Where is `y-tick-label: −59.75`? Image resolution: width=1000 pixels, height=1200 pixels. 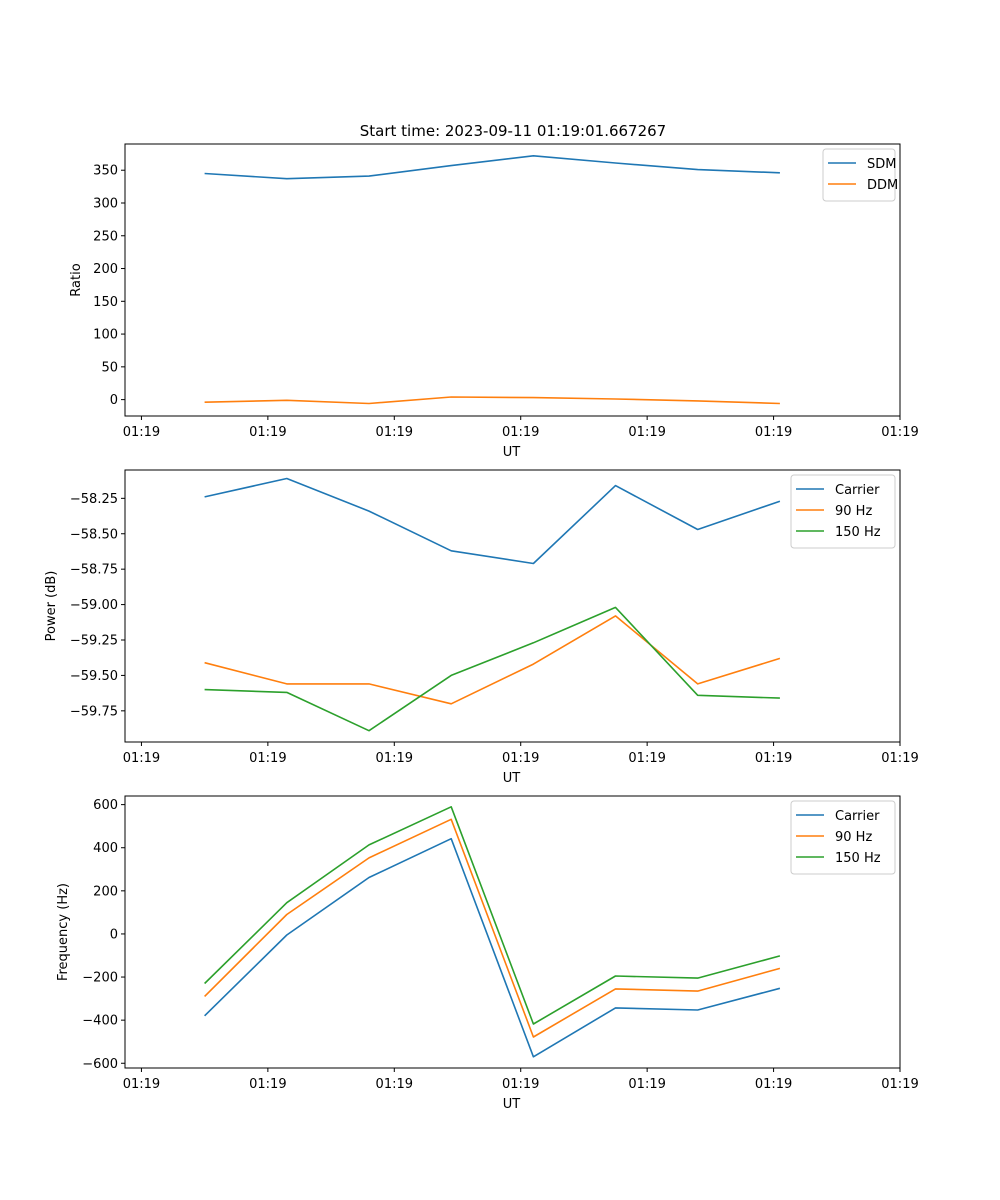 y-tick-label: −59.75 is located at coordinates (94, 711).